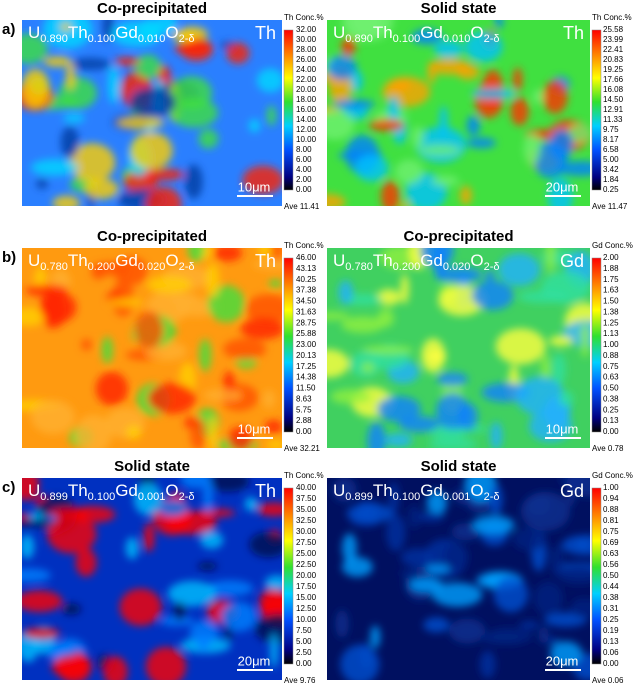  What do you see at coordinates (102, 497) in the screenshot?
I see `formula-subscript: 0.100` at bounding box center [102, 497].